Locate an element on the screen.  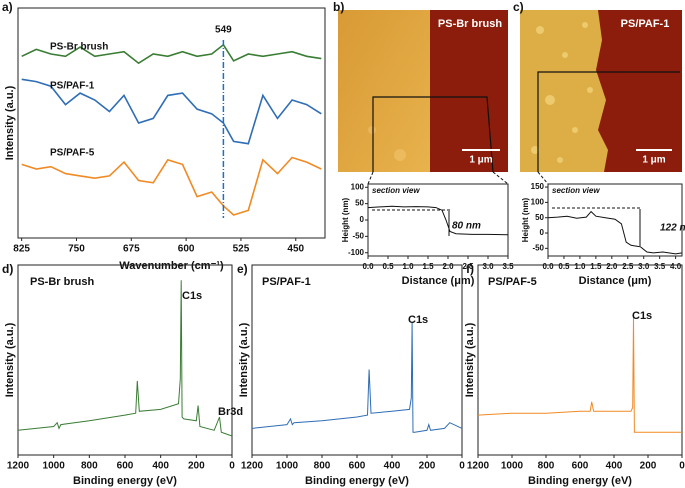
afm-image-b is located at coordinates (423, 97).